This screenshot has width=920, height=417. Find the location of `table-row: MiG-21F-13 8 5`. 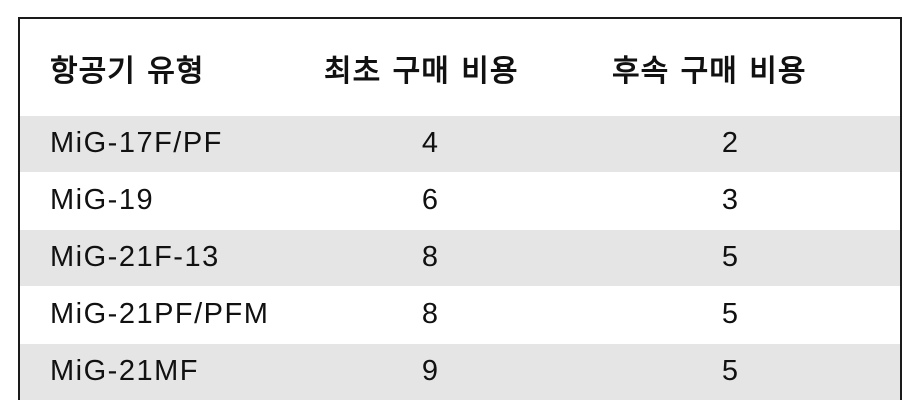

table-row: MiG-21F-13 8 5 is located at coordinates (460, 258).